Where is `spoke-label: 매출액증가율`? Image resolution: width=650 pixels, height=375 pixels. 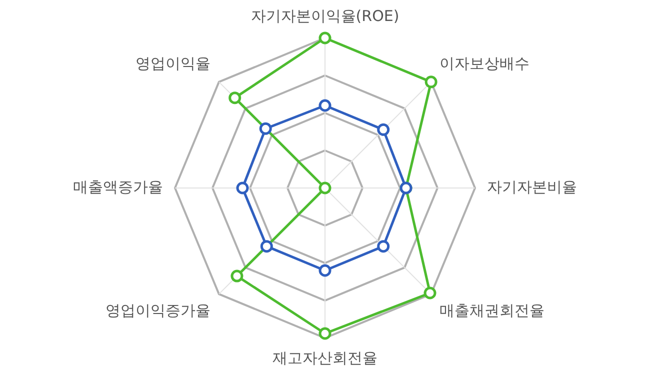
spoke-label: 매출액증가율 is located at coordinates (118, 187).